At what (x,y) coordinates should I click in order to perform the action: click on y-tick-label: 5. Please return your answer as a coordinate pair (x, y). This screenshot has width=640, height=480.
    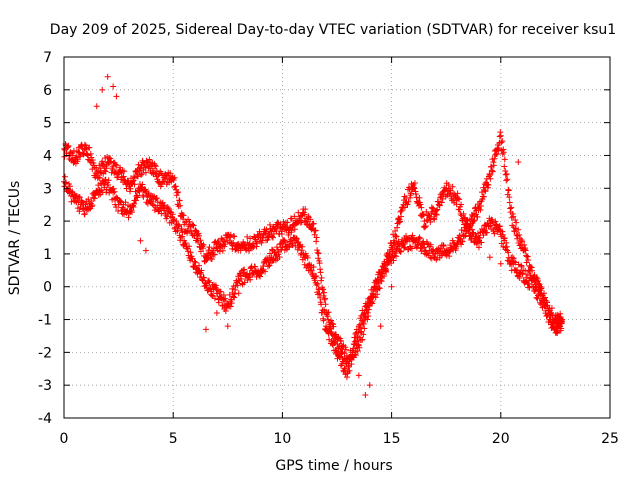
    Looking at the image, I should click on (47, 124).